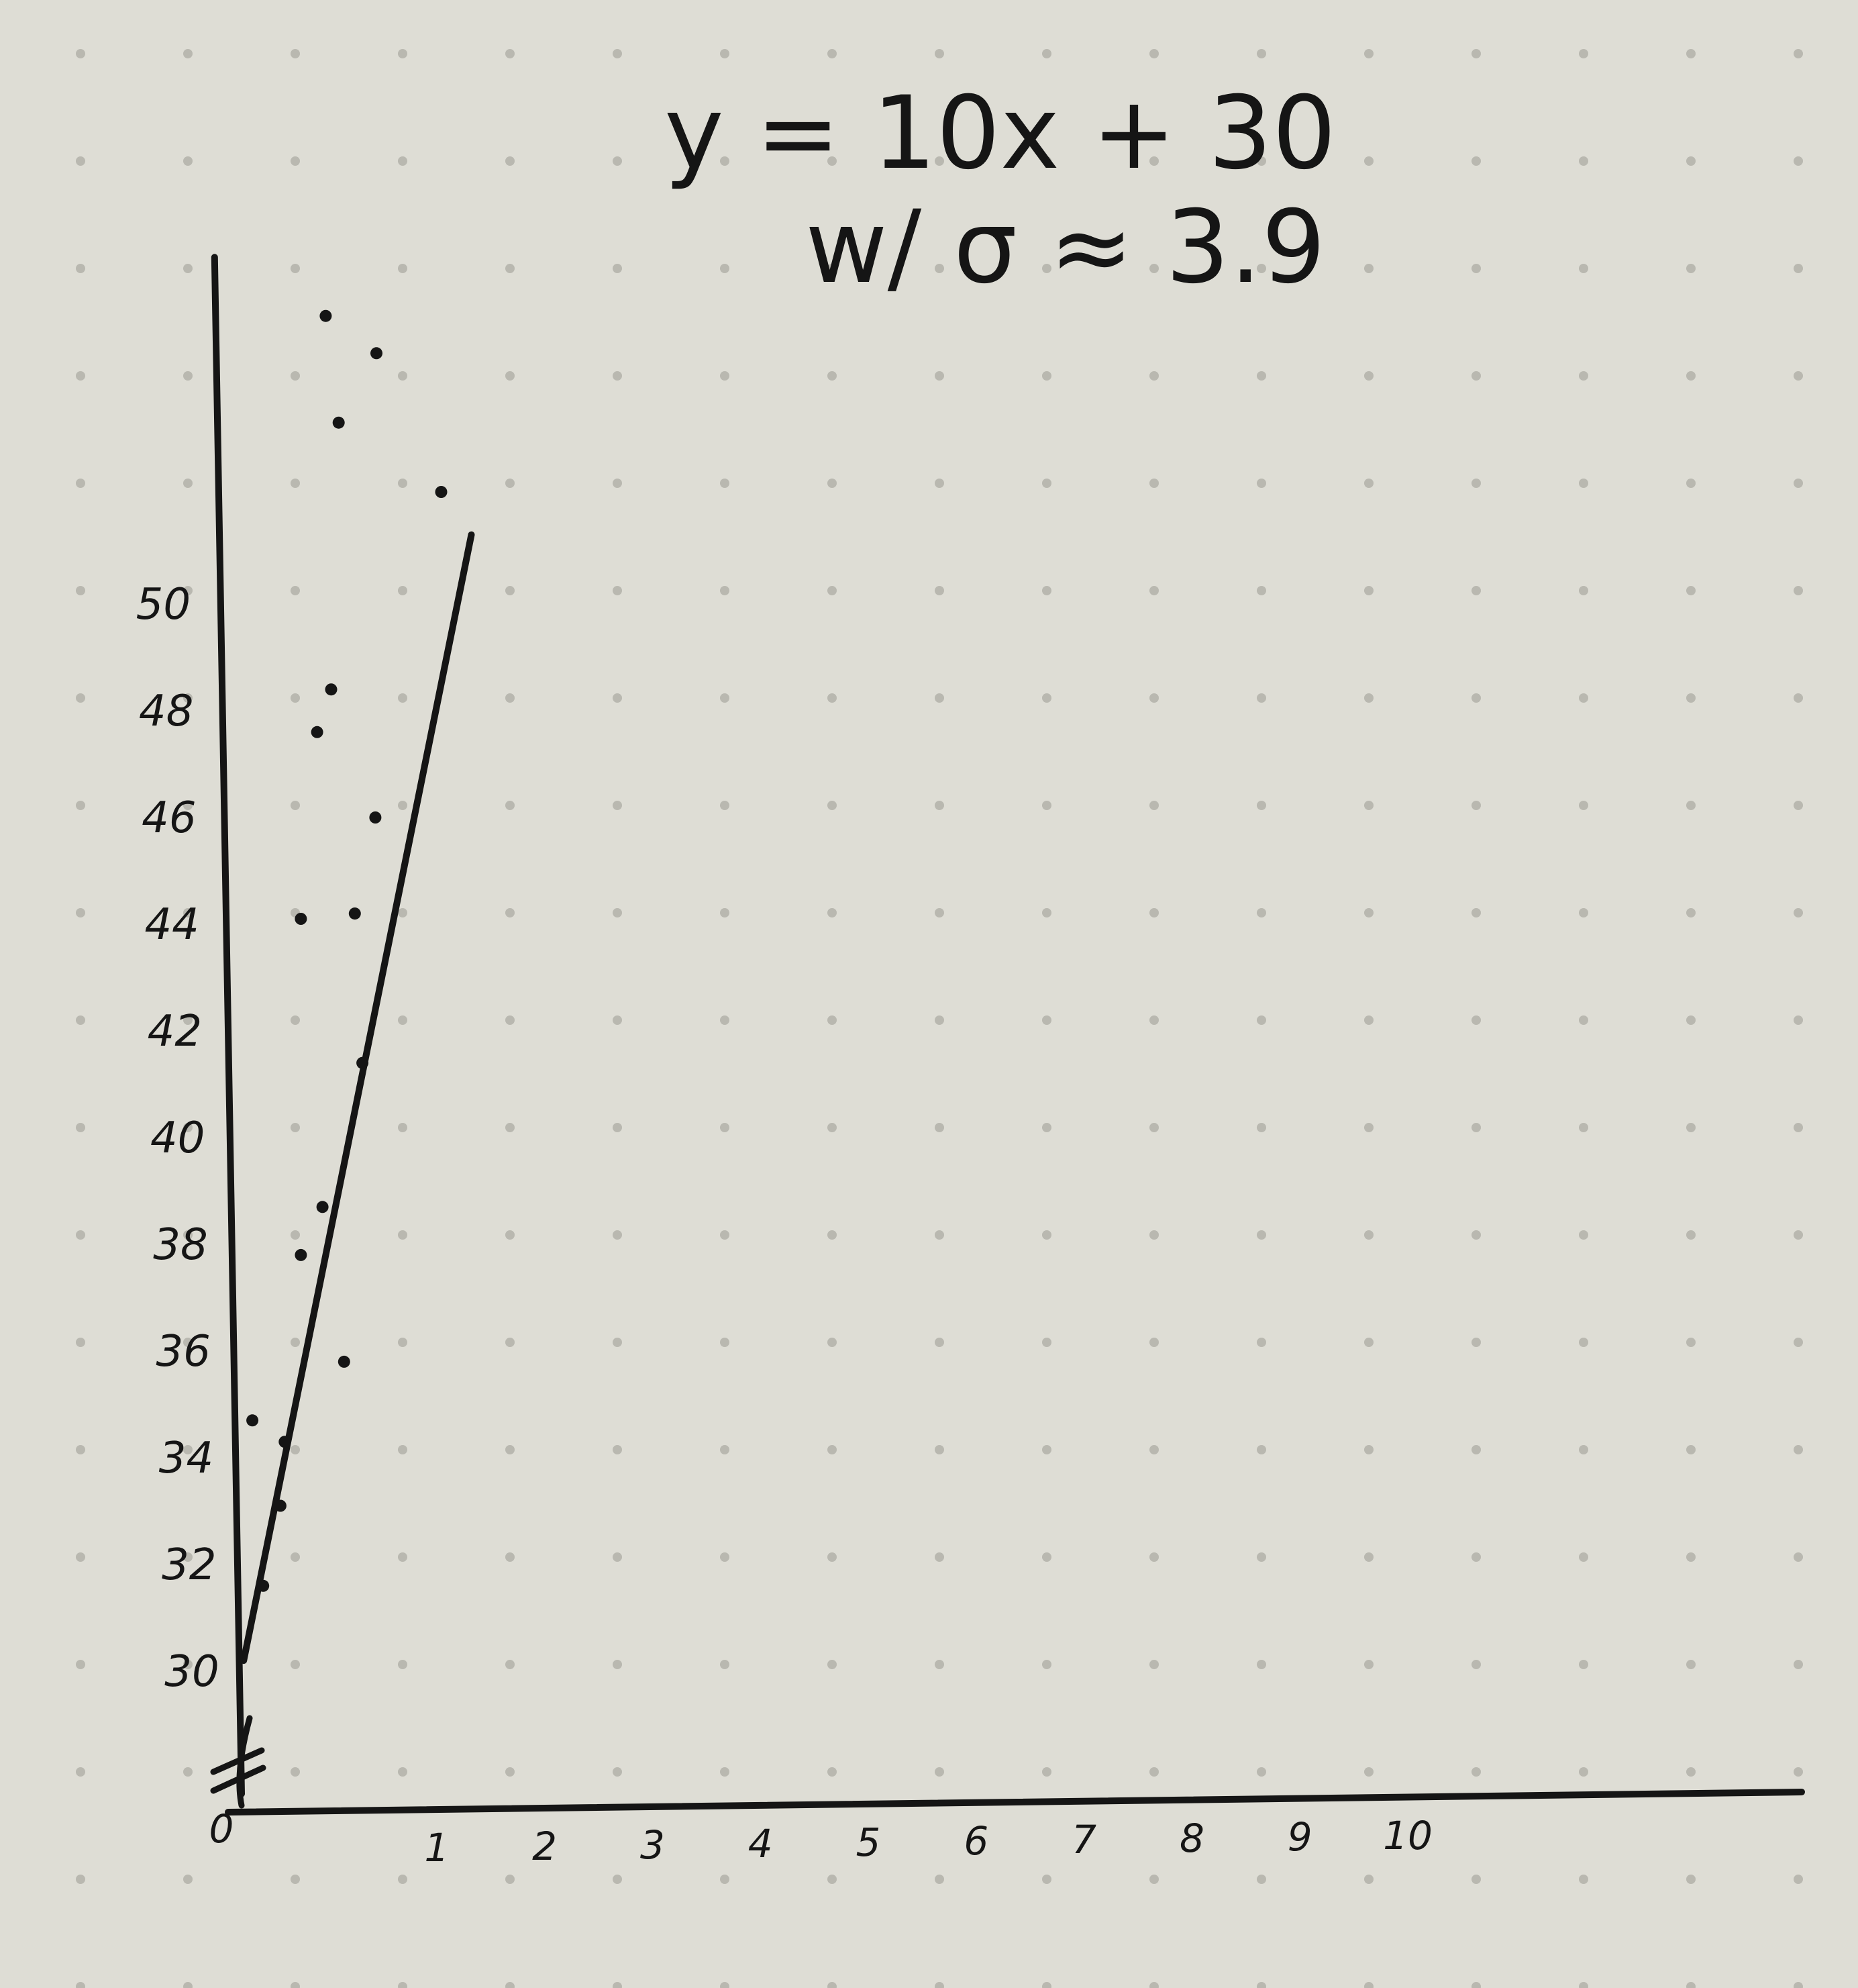 This screenshot has width=1858, height=1988. What do you see at coordinates (1408, 1836) in the screenshot?
I see `x-tick-label: 10` at bounding box center [1408, 1836].